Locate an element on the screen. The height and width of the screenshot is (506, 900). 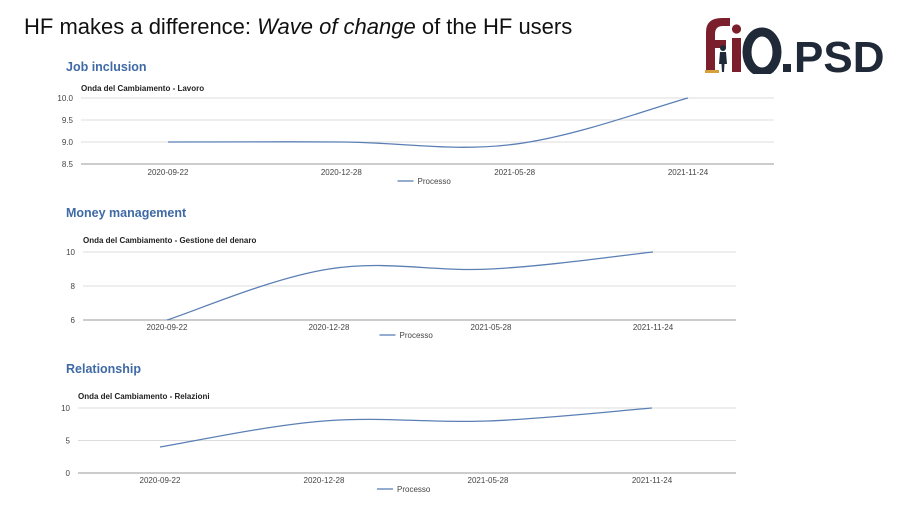
y-tick-label: 9.0 is located at coordinates (68, 142).